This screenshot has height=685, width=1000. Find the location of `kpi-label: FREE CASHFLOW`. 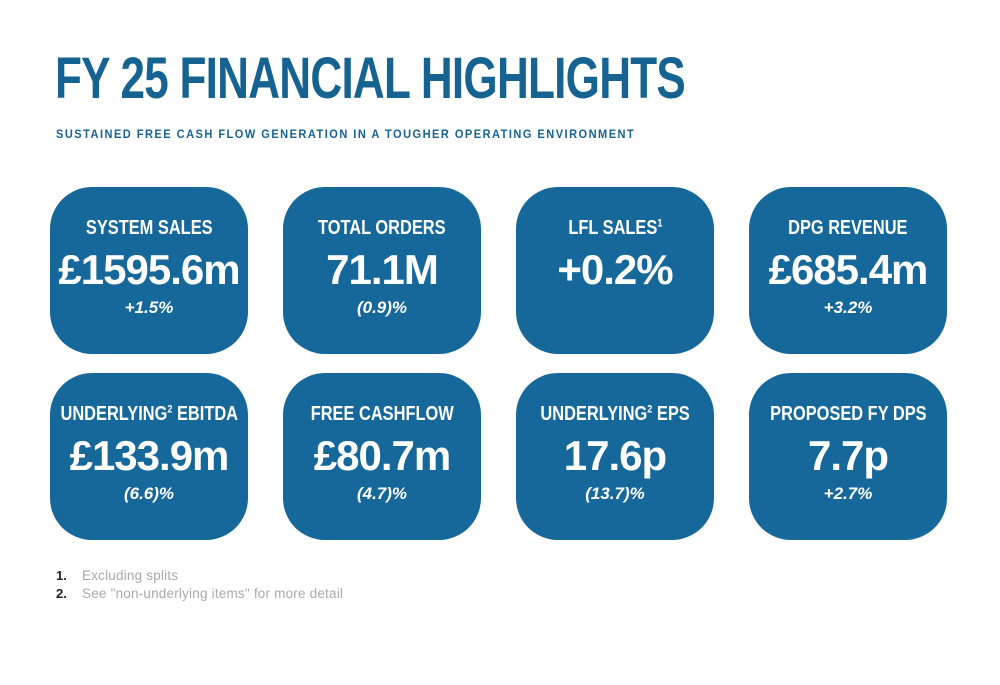

kpi-label: FREE CASHFLOW is located at coordinates (381, 414).